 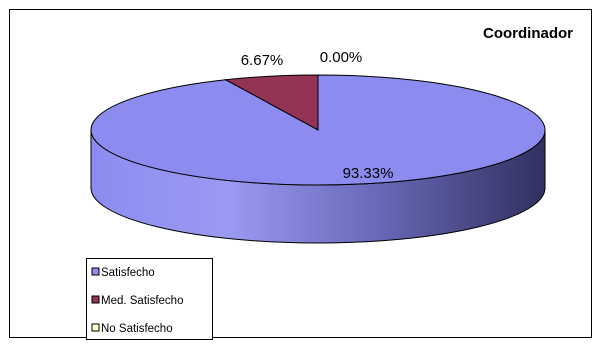 What do you see at coordinates (368, 173) in the screenshot?
I see `data-label-satisfecho: 93.33%` at bounding box center [368, 173].